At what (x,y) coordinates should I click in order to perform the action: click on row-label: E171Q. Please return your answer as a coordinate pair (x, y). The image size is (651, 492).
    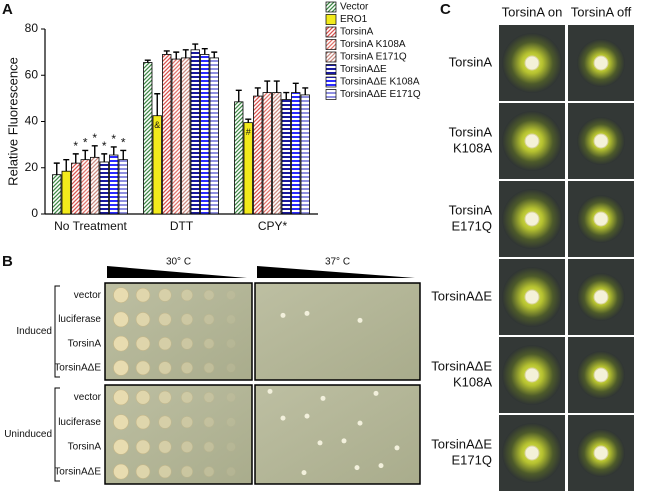
    Looking at the image, I should click on (472, 225).